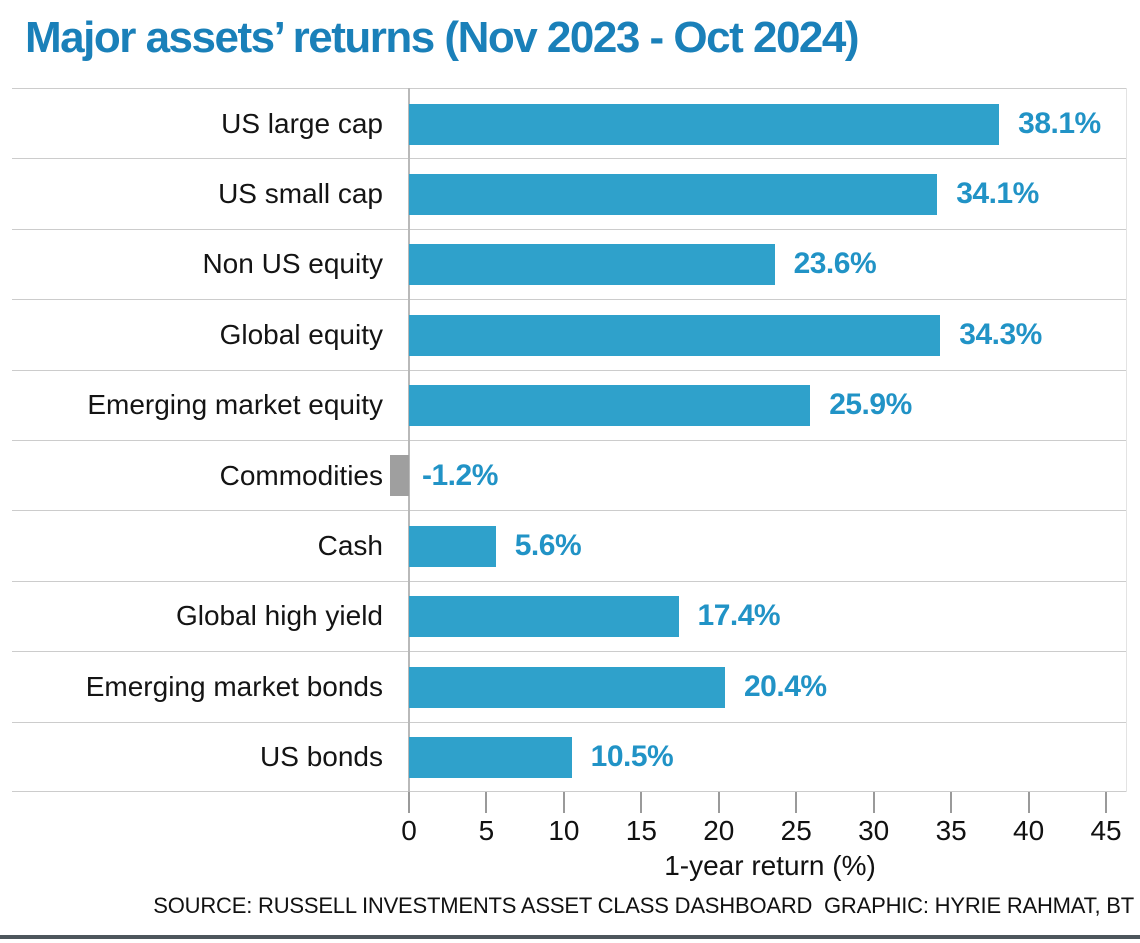 Image resolution: width=1140 pixels, height=943 pixels. What do you see at coordinates (235, 405) in the screenshot?
I see `category-label: Emerging market equity` at bounding box center [235, 405].